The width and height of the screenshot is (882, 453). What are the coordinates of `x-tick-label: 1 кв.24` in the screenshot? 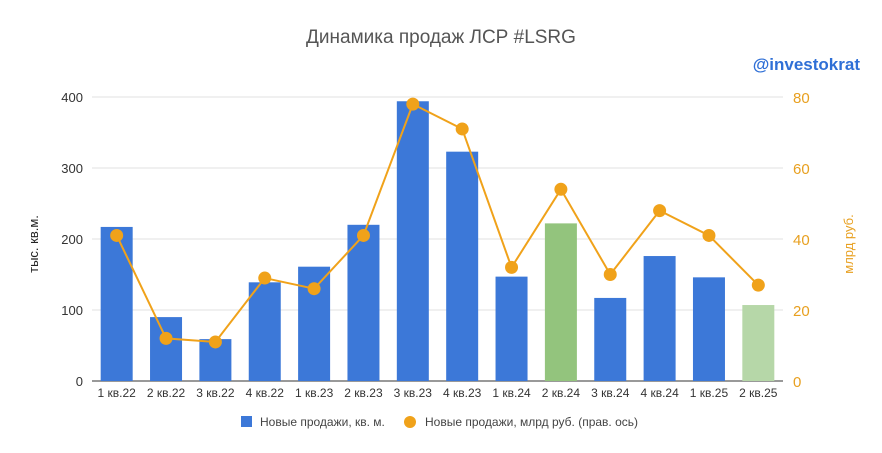 It's located at (511, 393).